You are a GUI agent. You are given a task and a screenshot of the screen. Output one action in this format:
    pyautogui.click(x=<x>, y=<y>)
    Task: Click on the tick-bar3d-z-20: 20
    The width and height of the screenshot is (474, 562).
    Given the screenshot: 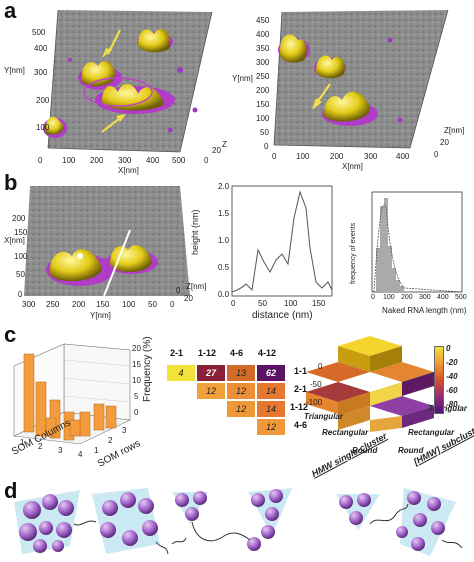 What is the action you would take?
    pyautogui.click(x=136, y=348)
    